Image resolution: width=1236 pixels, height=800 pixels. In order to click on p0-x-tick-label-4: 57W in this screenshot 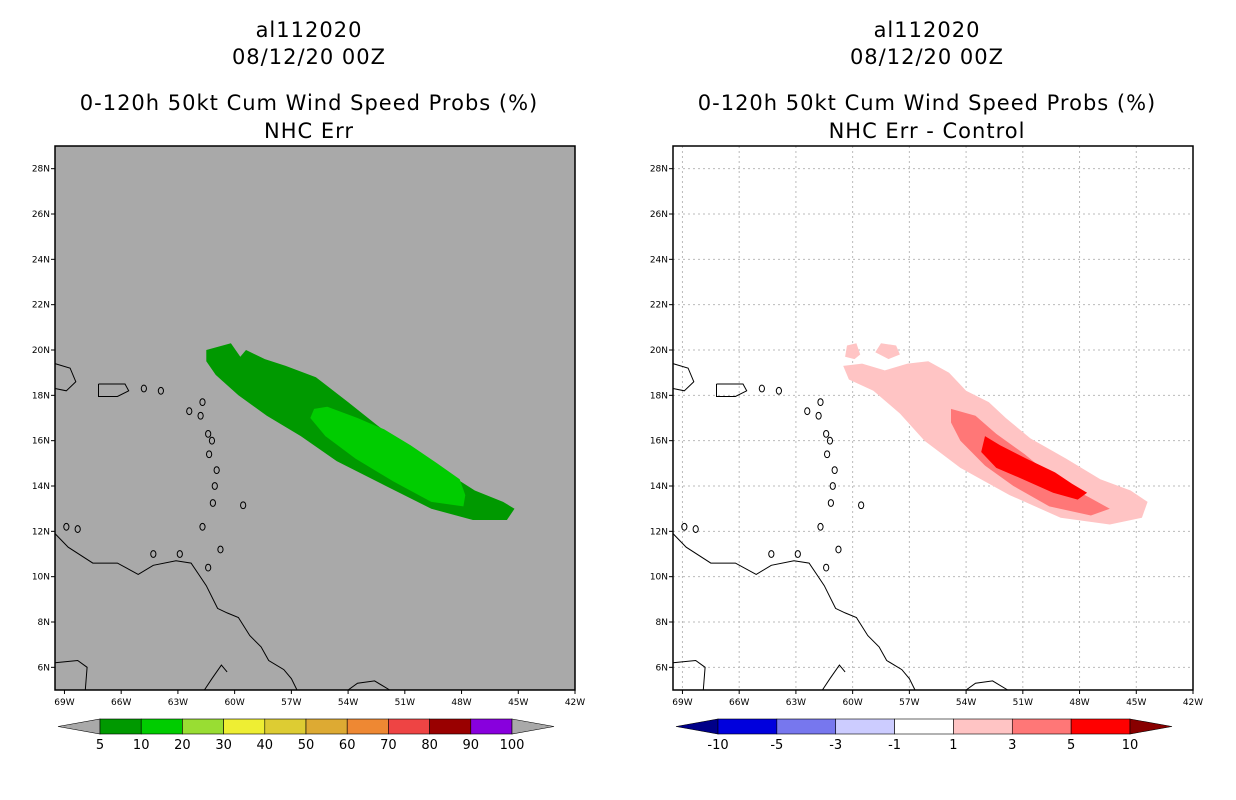, I will do `click(291, 703)`.